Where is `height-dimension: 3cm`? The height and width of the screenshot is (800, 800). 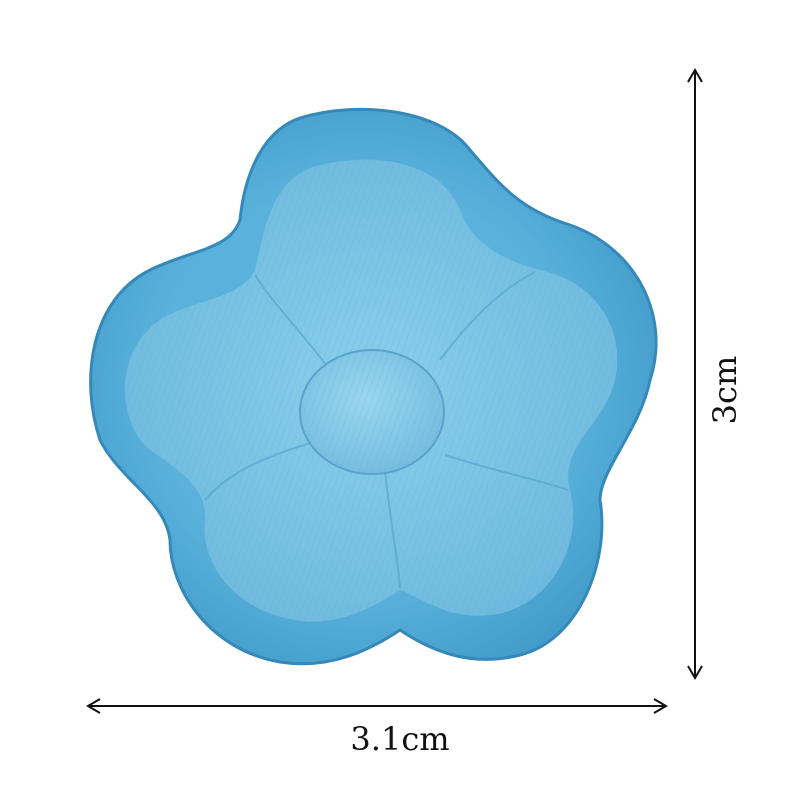 height-dimension: 3cm is located at coordinates (715, 374).